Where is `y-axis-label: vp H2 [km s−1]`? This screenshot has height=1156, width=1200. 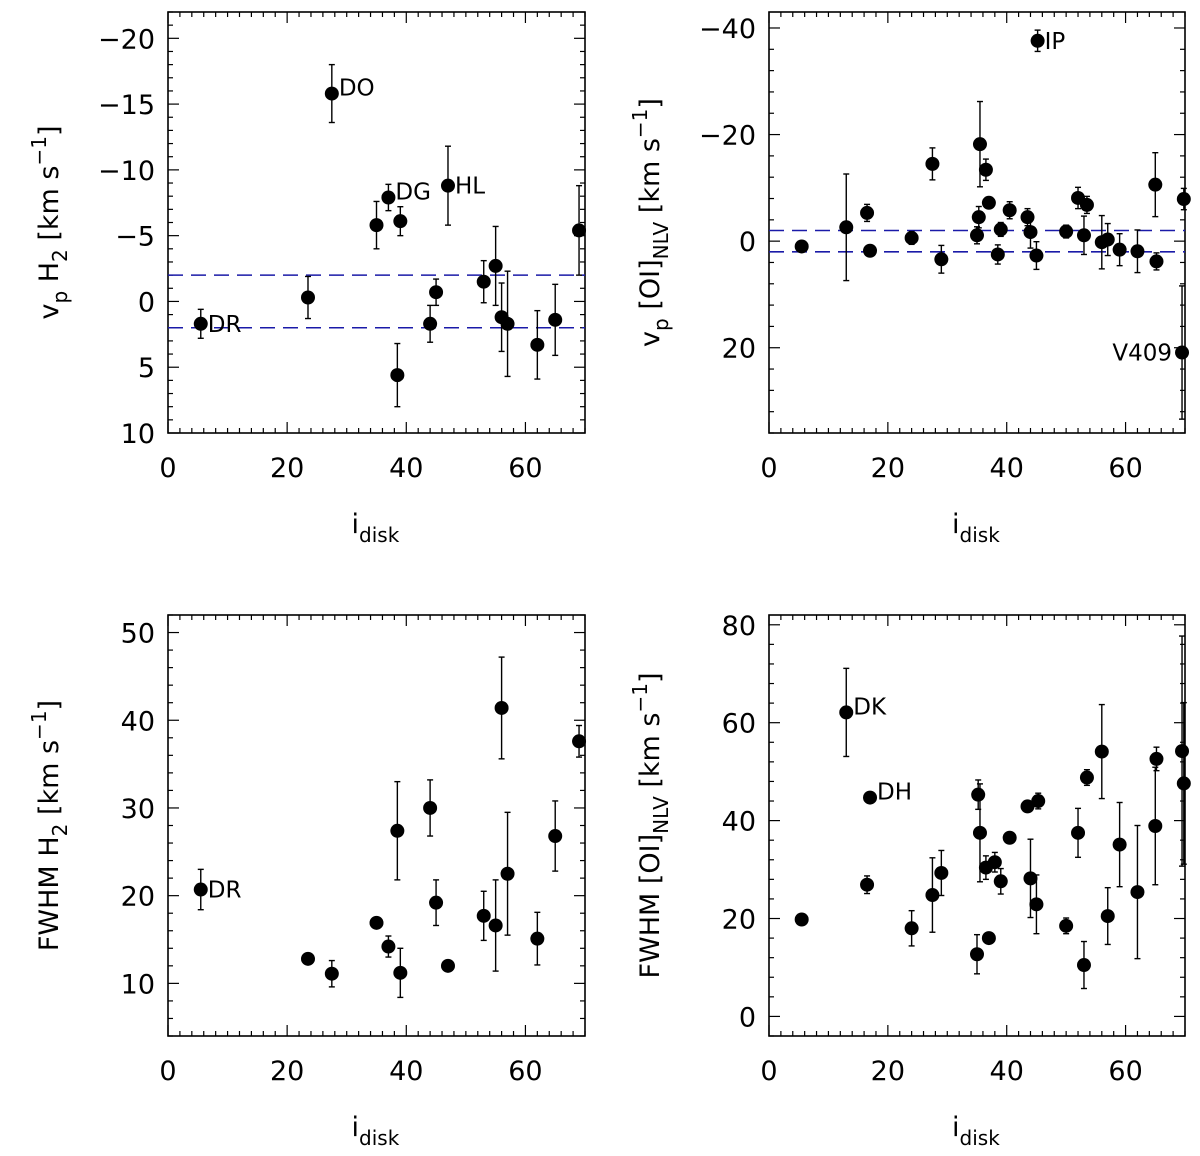 y-axis-label: vp H2 [km s−1] is located at coordinates (49, 222).